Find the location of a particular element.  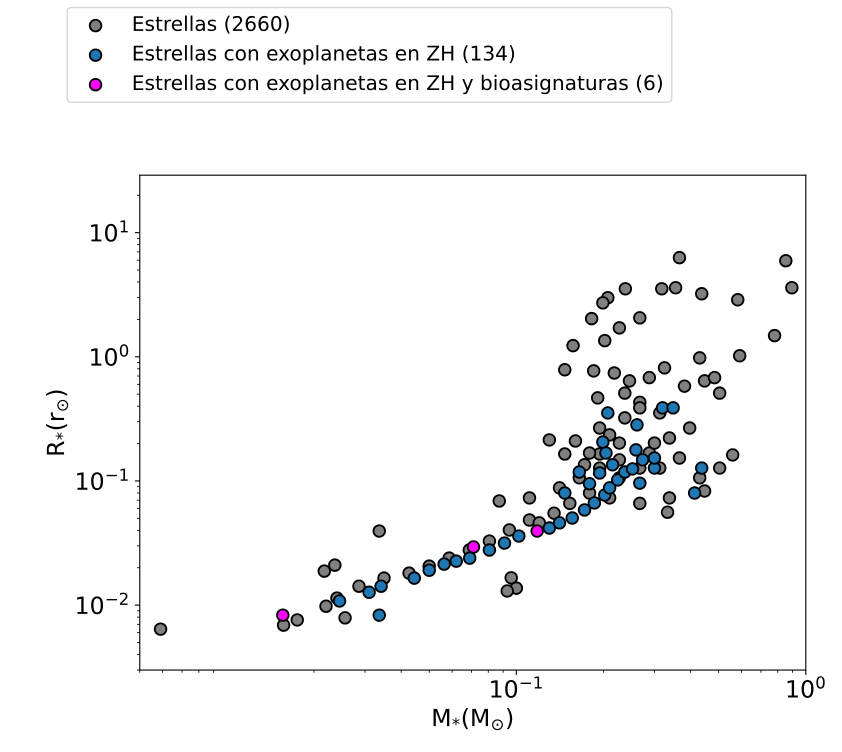

legend-label: Estrellas (2660) is located at coordinates (211, 25).